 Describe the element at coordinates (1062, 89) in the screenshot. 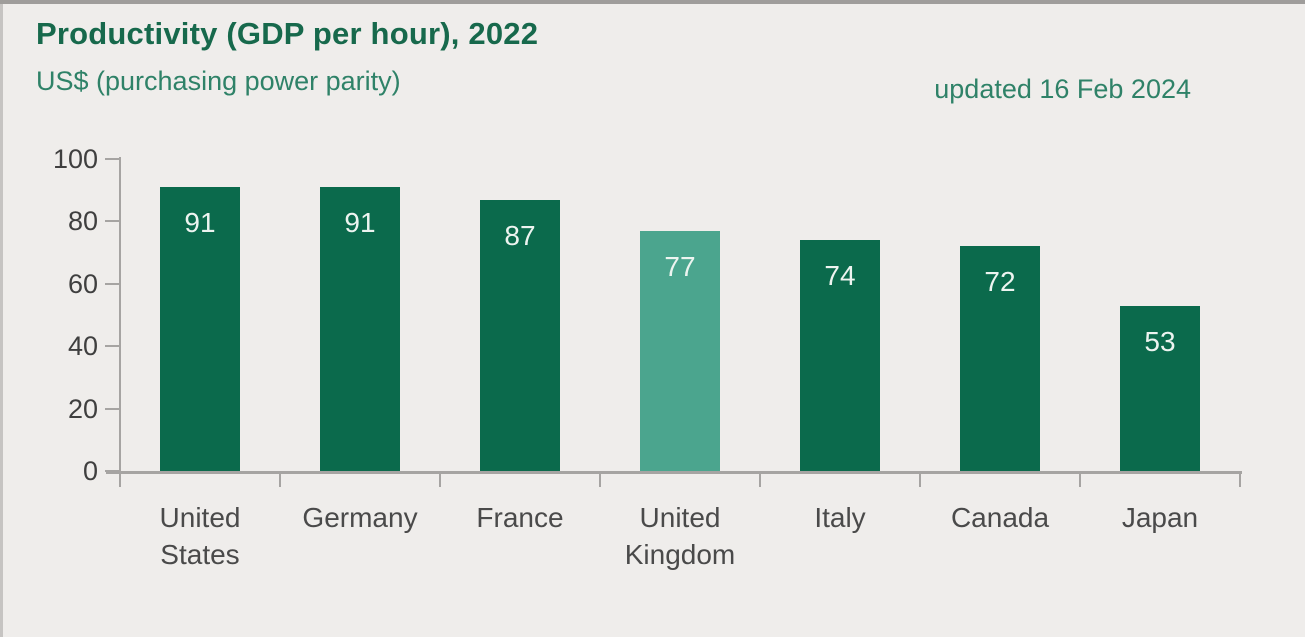

I see `updated-date-label: updated 16 Feb 2024` at that location.